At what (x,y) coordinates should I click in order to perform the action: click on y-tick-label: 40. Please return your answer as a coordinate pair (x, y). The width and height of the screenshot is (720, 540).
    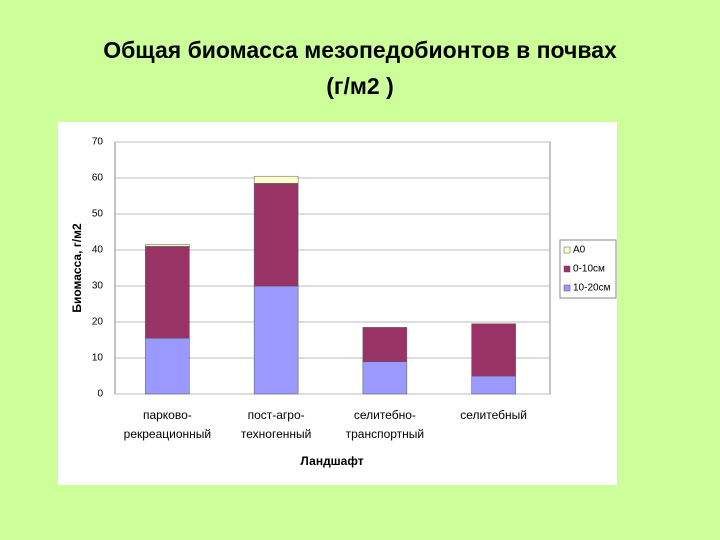
    Looking at the image, I should click on (98, 250).